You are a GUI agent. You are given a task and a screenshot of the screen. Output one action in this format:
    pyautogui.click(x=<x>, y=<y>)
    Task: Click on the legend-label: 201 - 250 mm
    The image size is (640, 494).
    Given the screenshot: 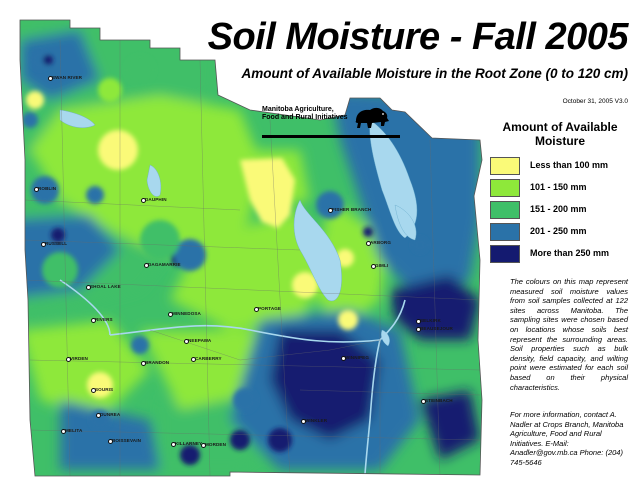 What is the action you would take?
    pyautogui.click(x=558, y=231)
    